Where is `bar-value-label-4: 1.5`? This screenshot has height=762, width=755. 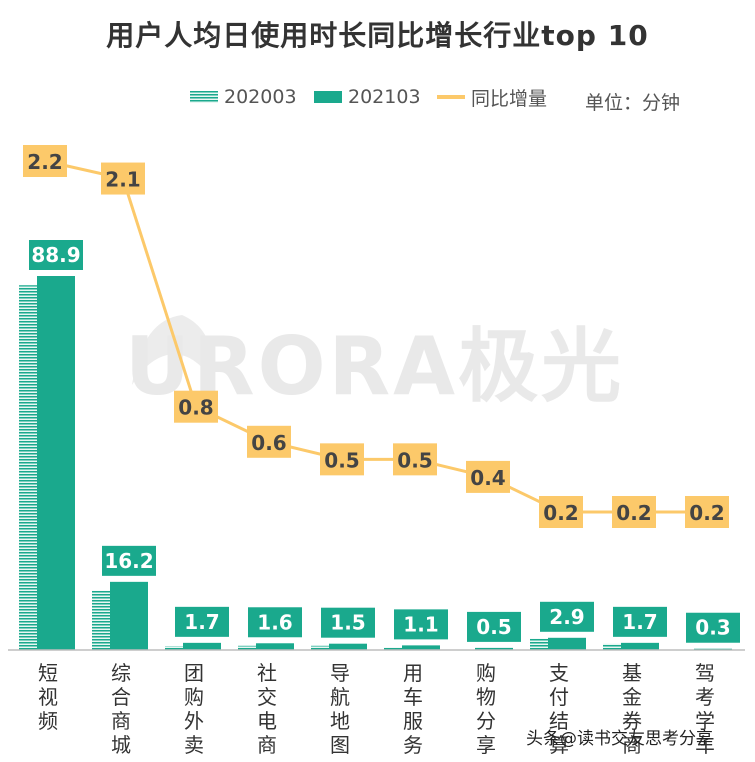
bar-value-label-4: 1.5 is located at coordinates (347, 623).